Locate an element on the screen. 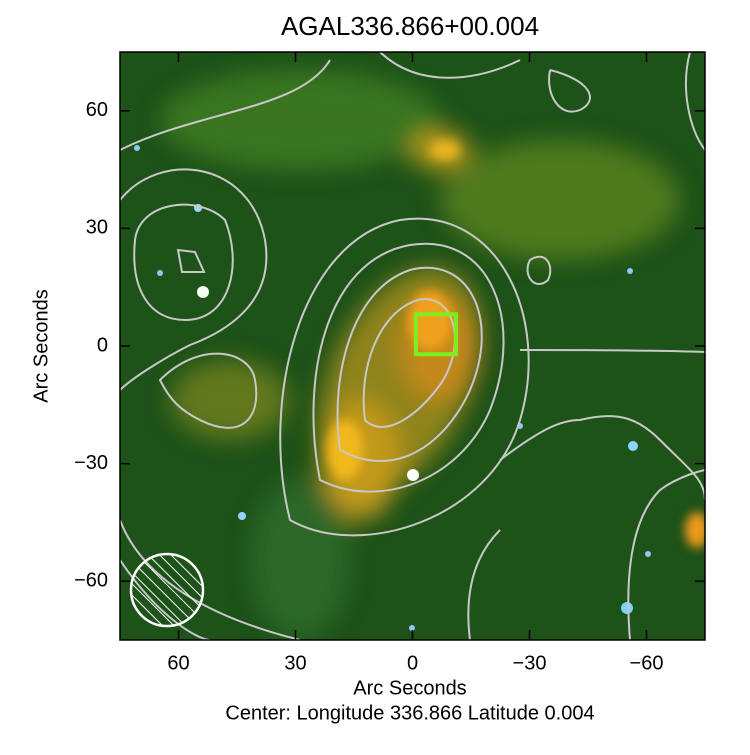  x-tick-label: −60 is located at coordinates (647, 663).